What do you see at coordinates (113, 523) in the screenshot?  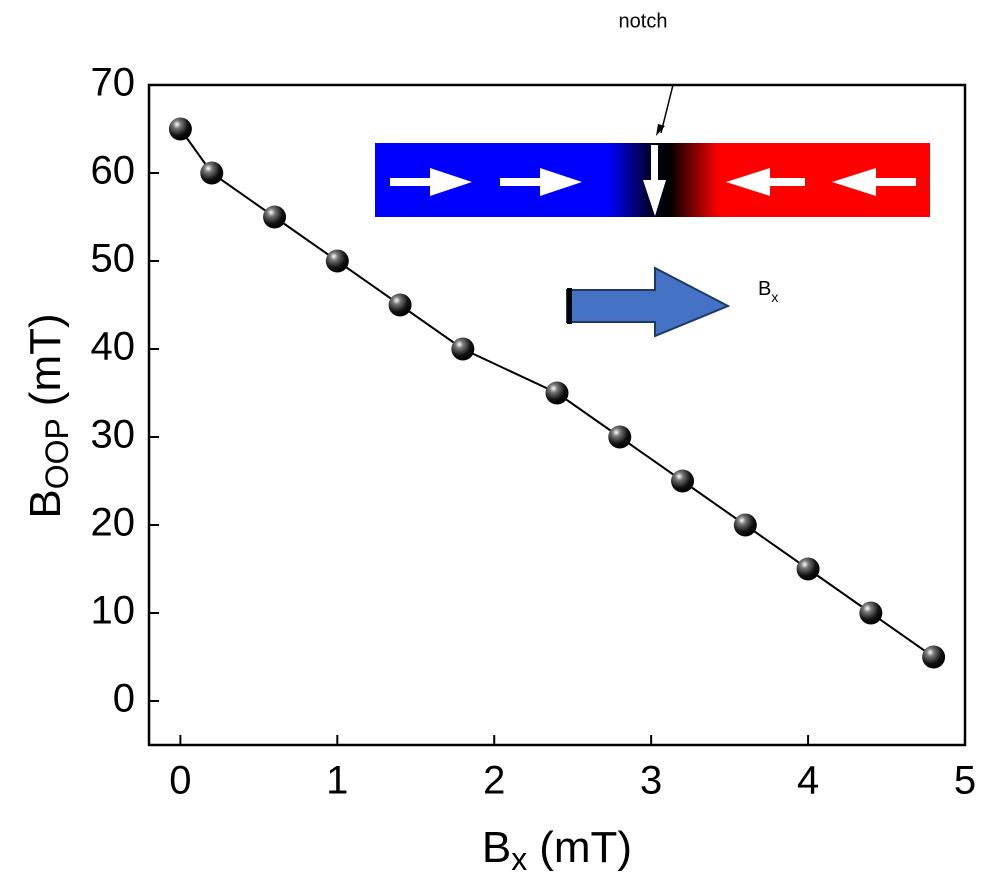 I see `y-tick-label: 20` at bounding box center [113, 523].